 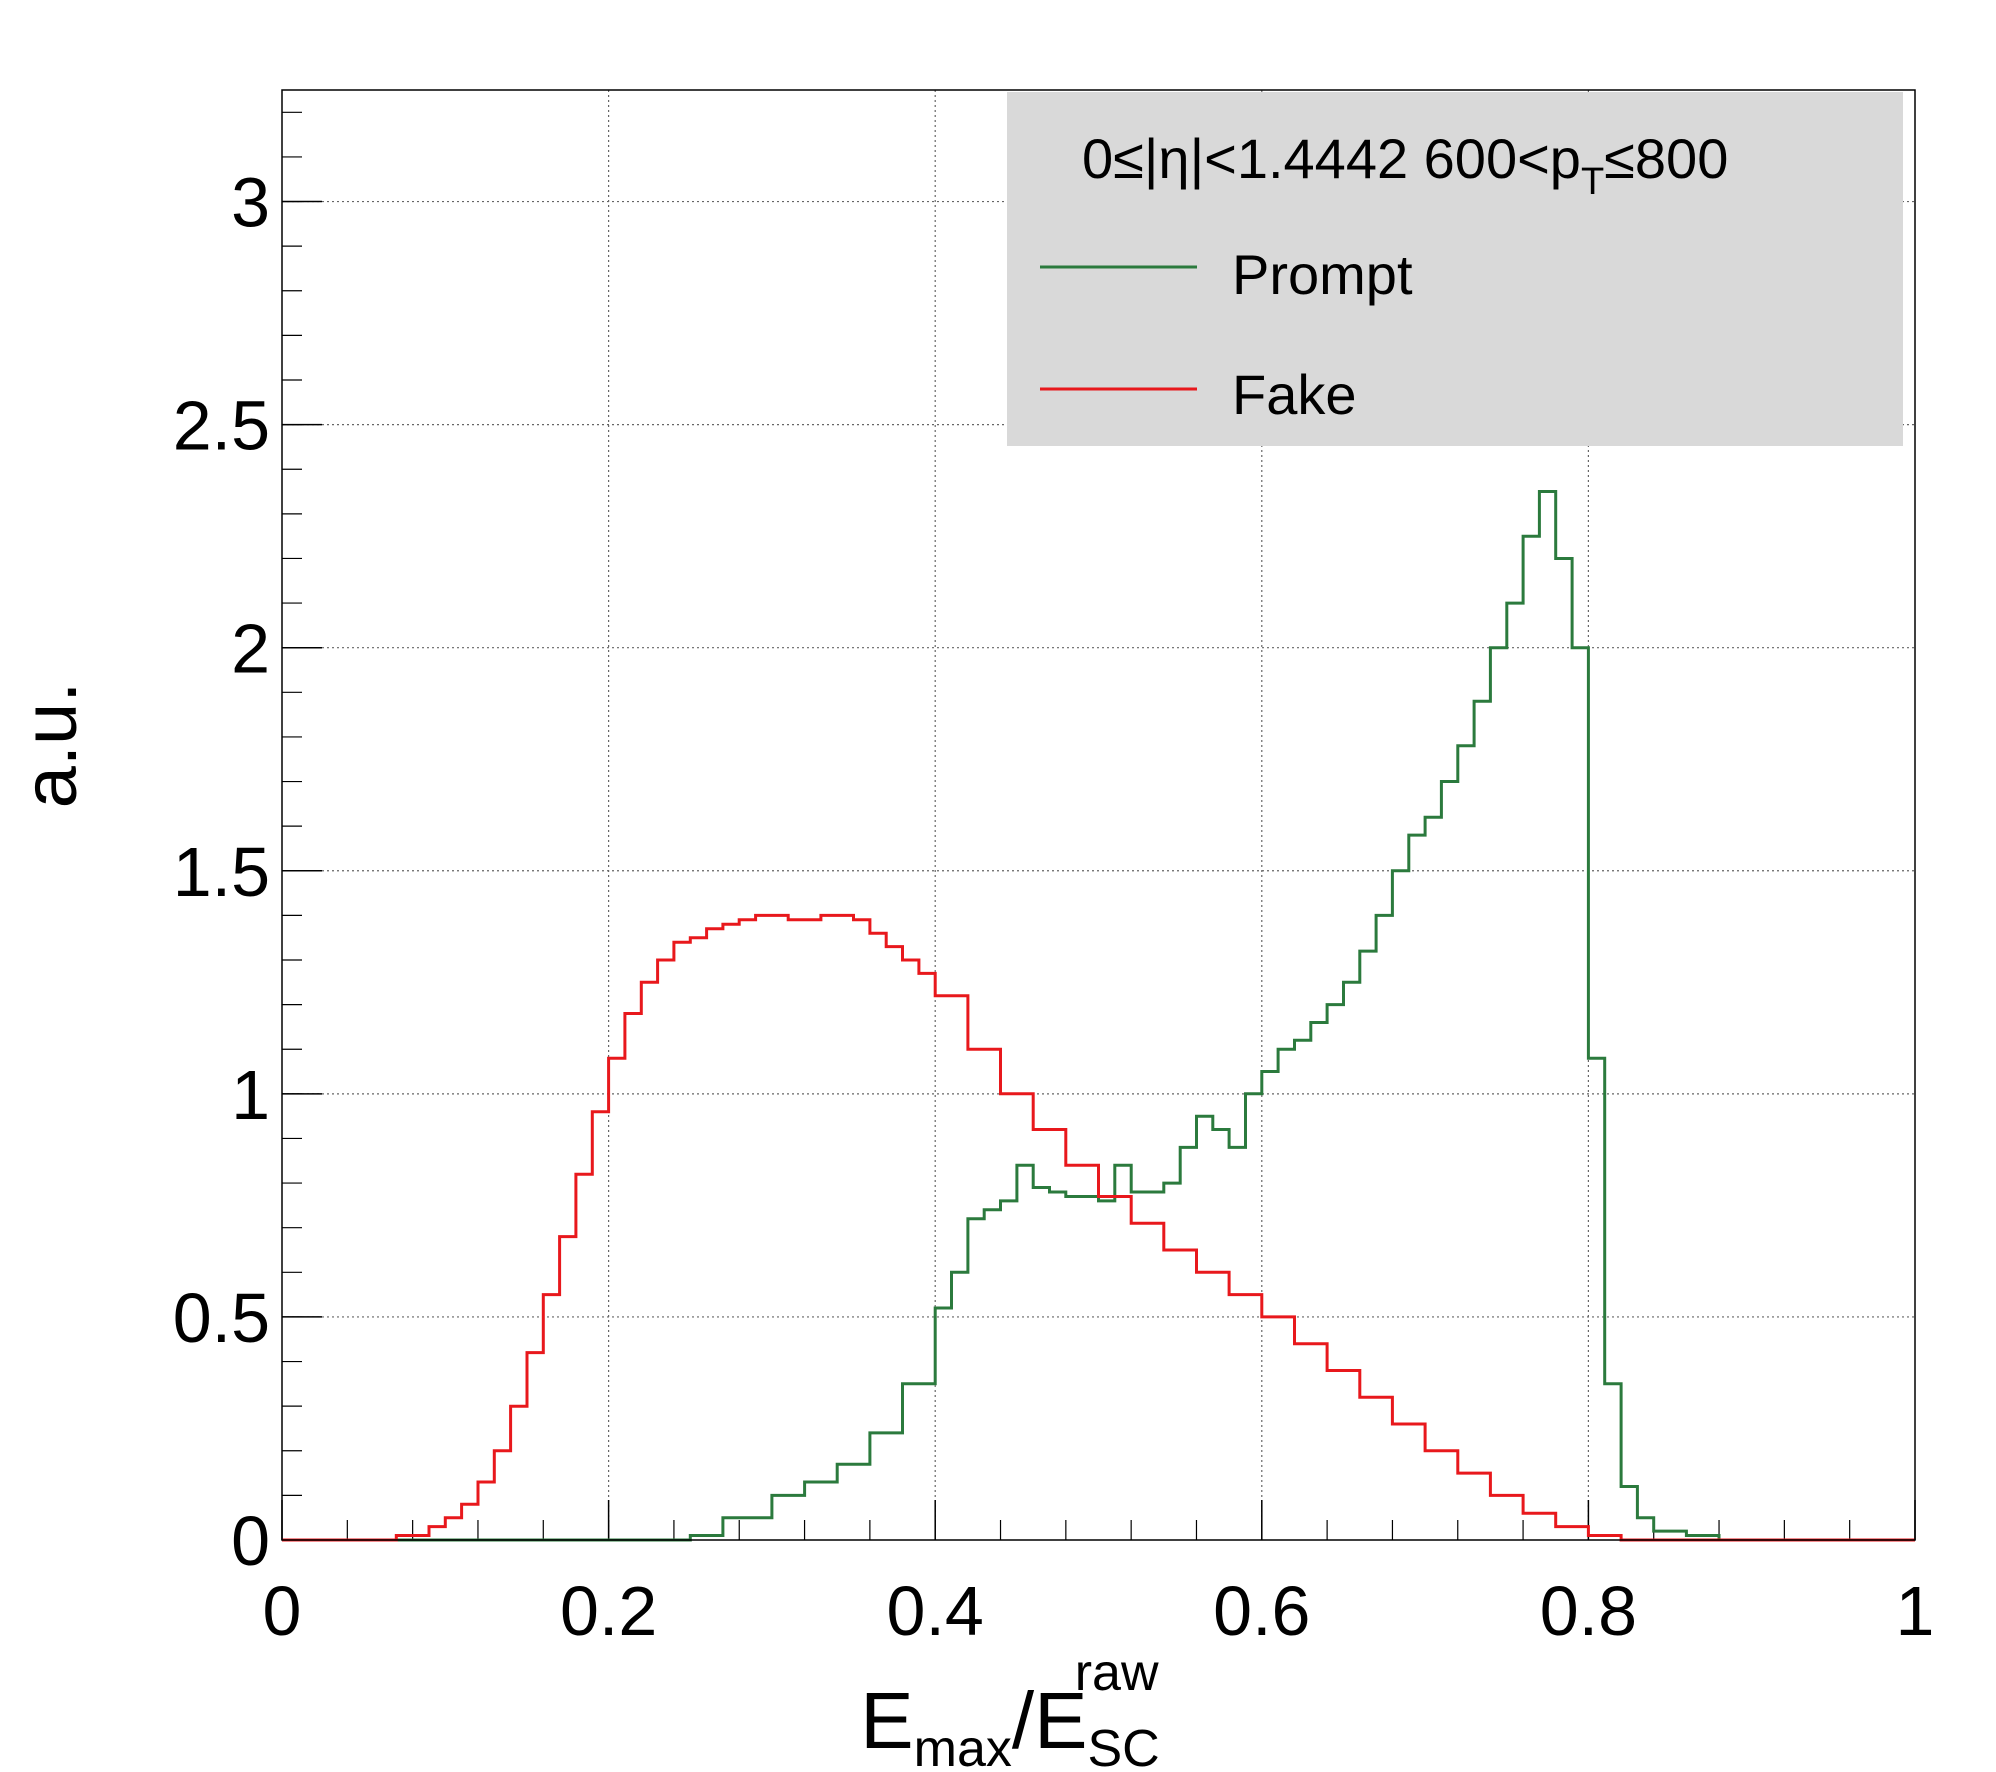 I want to click on x-tick-label: 0.8, so click(x=1588, y=1611).